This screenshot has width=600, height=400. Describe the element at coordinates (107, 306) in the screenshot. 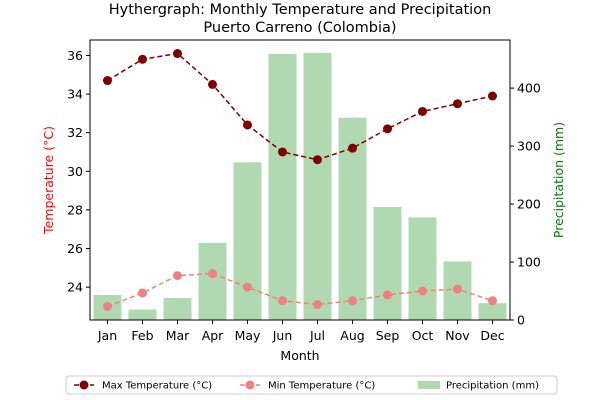

I see `min-temp-point-jan` at that location.